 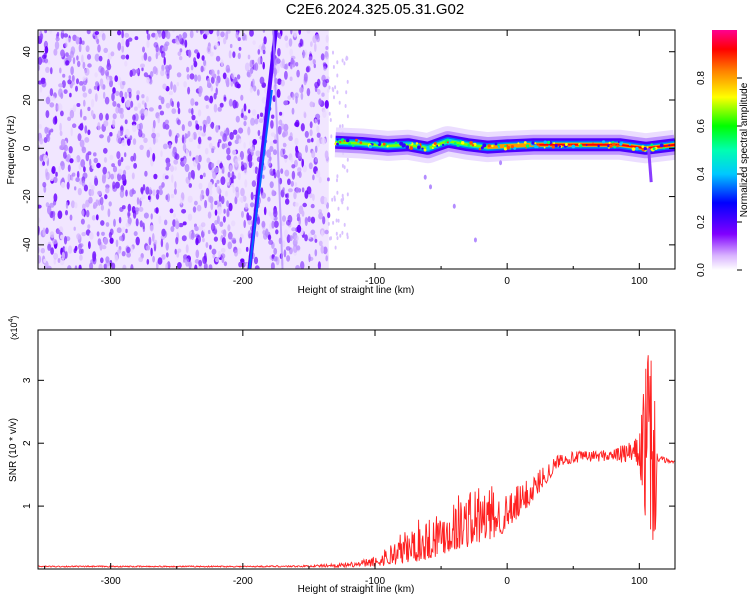 What do you see at coordinates (719, 174) in the screenshot?
I see `colorbar-ticks: 0.0 0.2 0.4 0.6 0.8` at bounding box center [719, 174].